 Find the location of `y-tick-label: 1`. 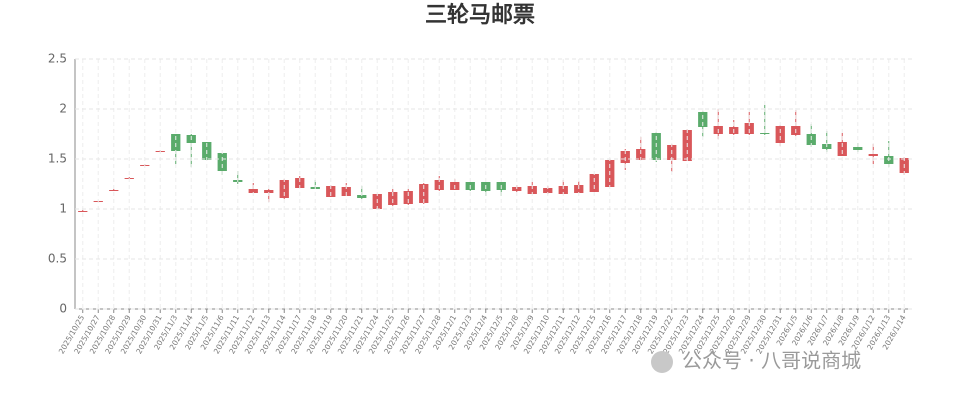

y-tick-label: 1 is located at coordinates (63, 209).